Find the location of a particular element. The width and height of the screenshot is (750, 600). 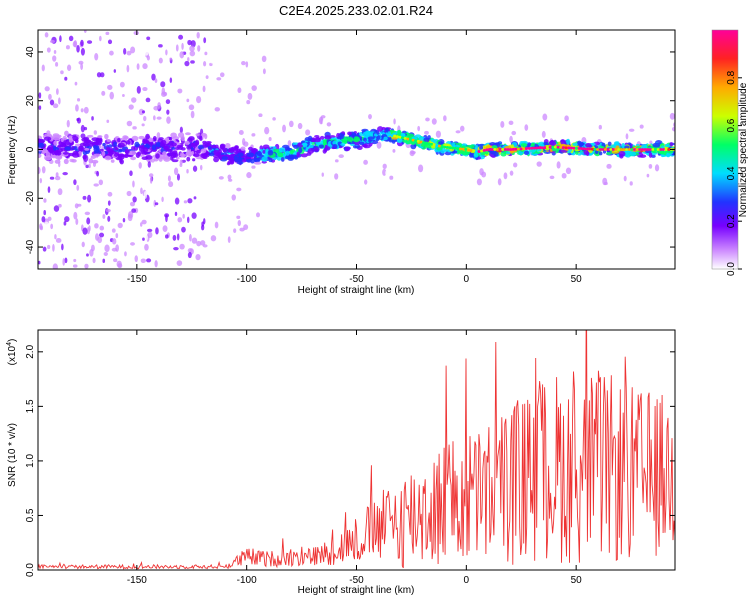

bottom-x-tick-label: -150 is located at coordinates (137, 580).